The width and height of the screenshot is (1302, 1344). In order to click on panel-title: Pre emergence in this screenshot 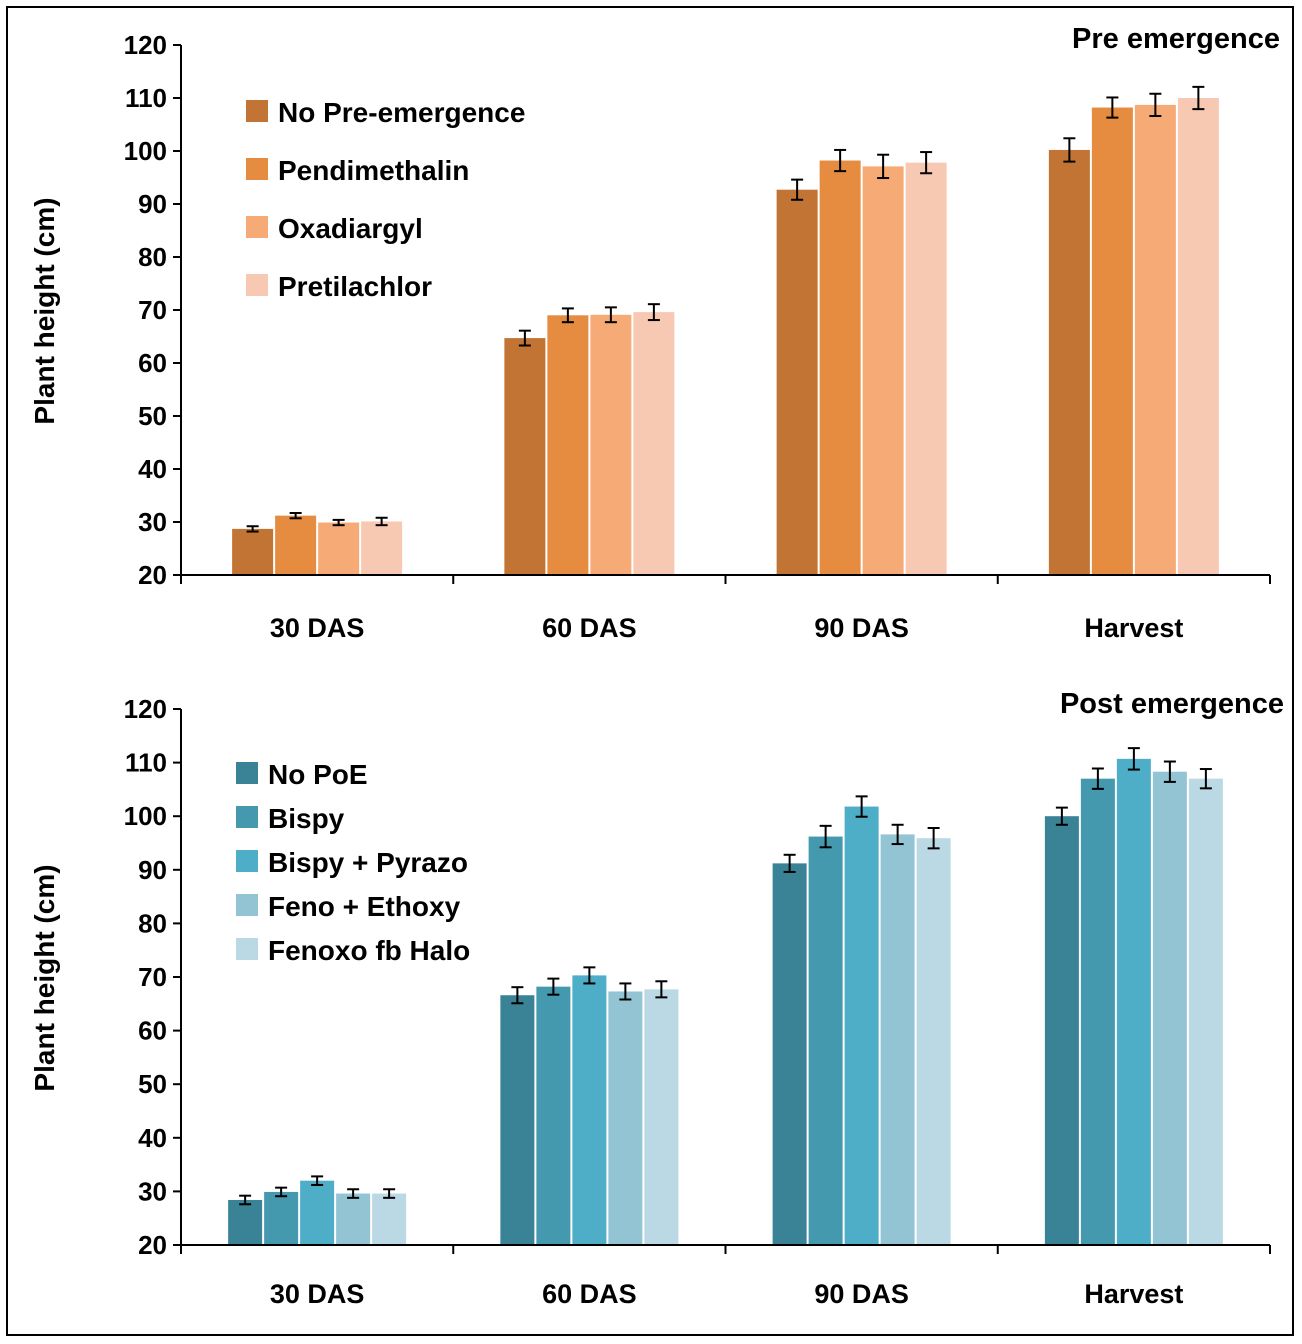, I will do `click(1176, 39)`.